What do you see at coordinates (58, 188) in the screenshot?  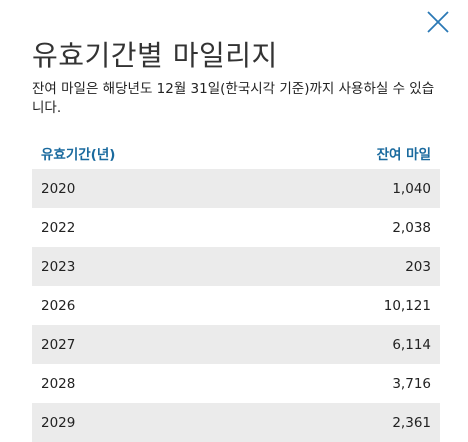 I see `year-cell: 2020` at bounding box center [58, 188].